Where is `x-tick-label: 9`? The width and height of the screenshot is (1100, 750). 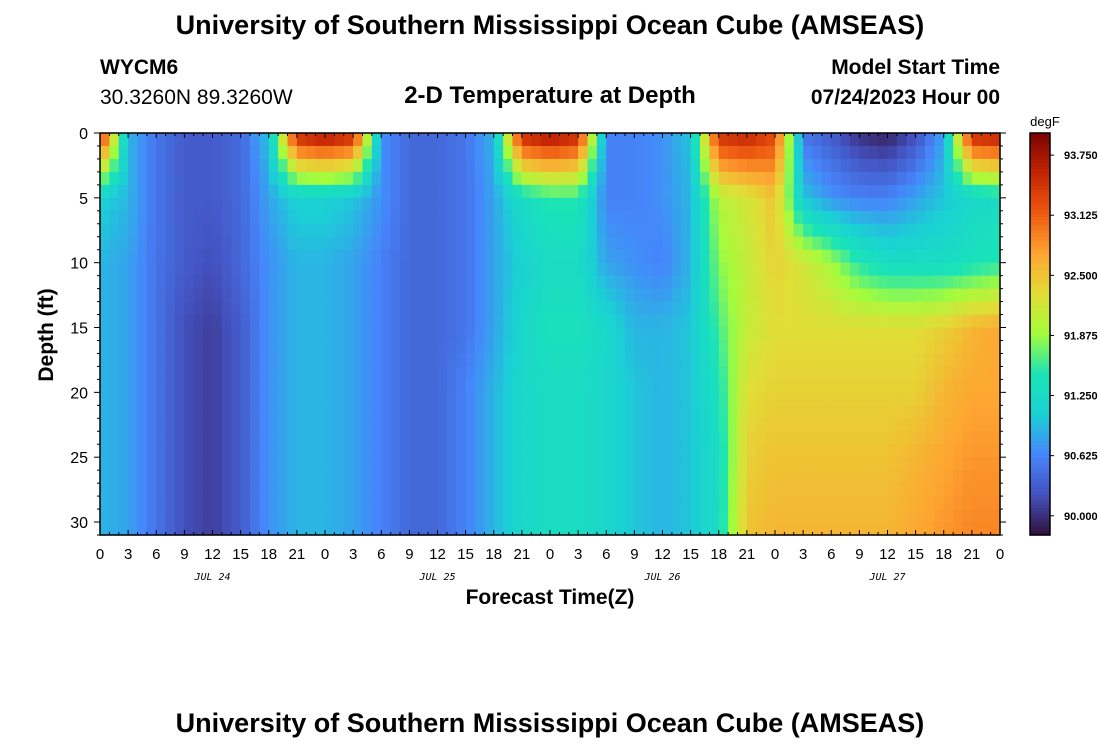 x-tick-label: 9 is located at coordinates (184, 554).